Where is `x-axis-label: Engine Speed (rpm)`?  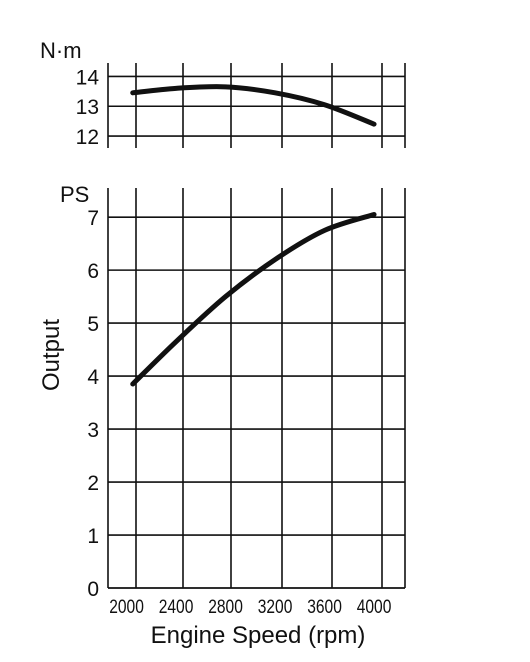
x-axis-label: Engine Speed (rpm) is located at coordinates (258, 635).